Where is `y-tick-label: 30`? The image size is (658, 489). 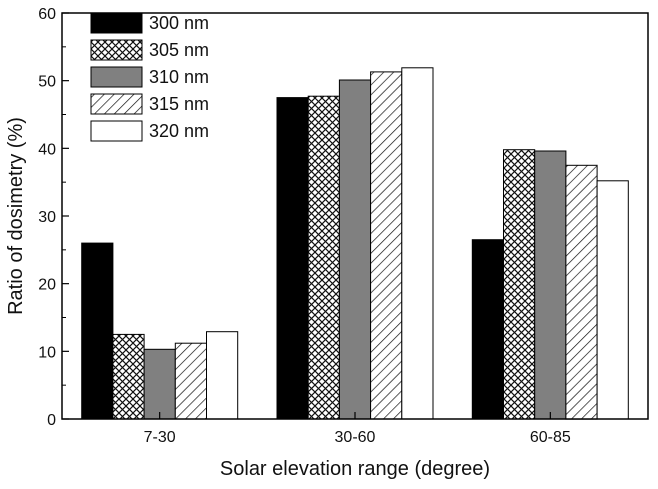 y-tick-label: 30 is located at coordinates (47, 217).